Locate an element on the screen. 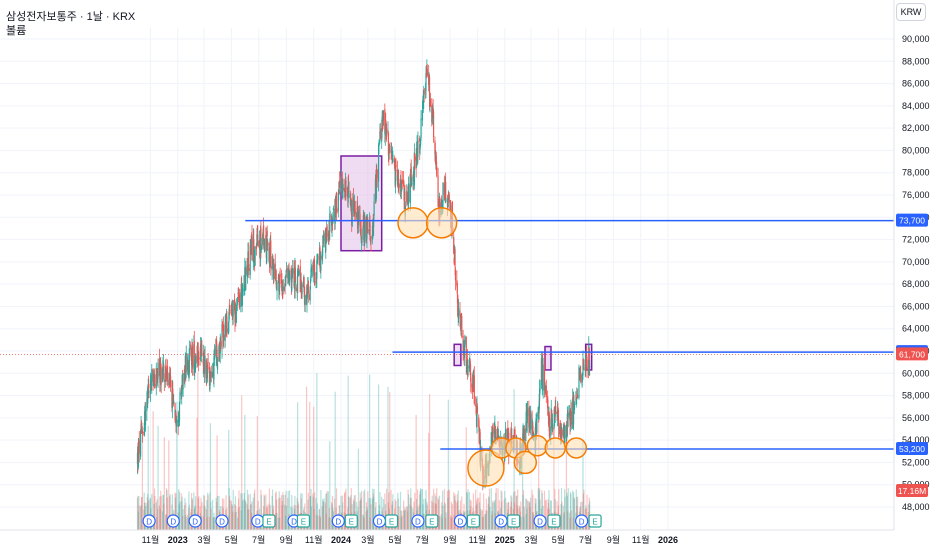 This screenshot has width=932, height=550. y-tick-label: 76,000 is located at coordinates (916, 195).